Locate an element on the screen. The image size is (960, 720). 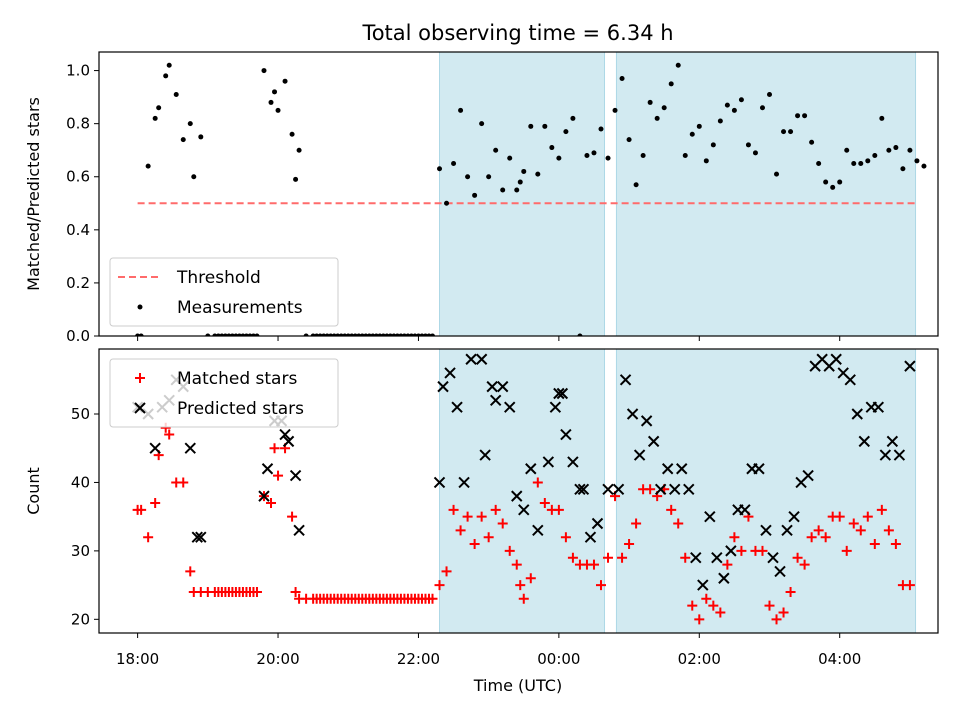
y-tick-label: 0.0 is located at coordinates (78, 336).